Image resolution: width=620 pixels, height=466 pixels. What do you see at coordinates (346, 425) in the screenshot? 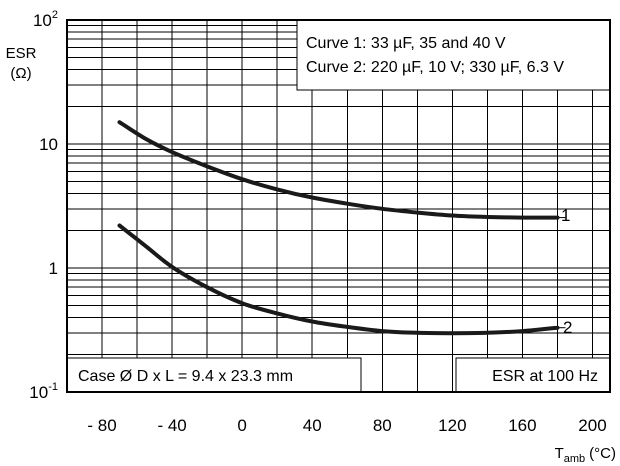
I see `x-tick-labels: - 80 - 40 0 40 80 120 160 200` at bounding box center [346, 425].